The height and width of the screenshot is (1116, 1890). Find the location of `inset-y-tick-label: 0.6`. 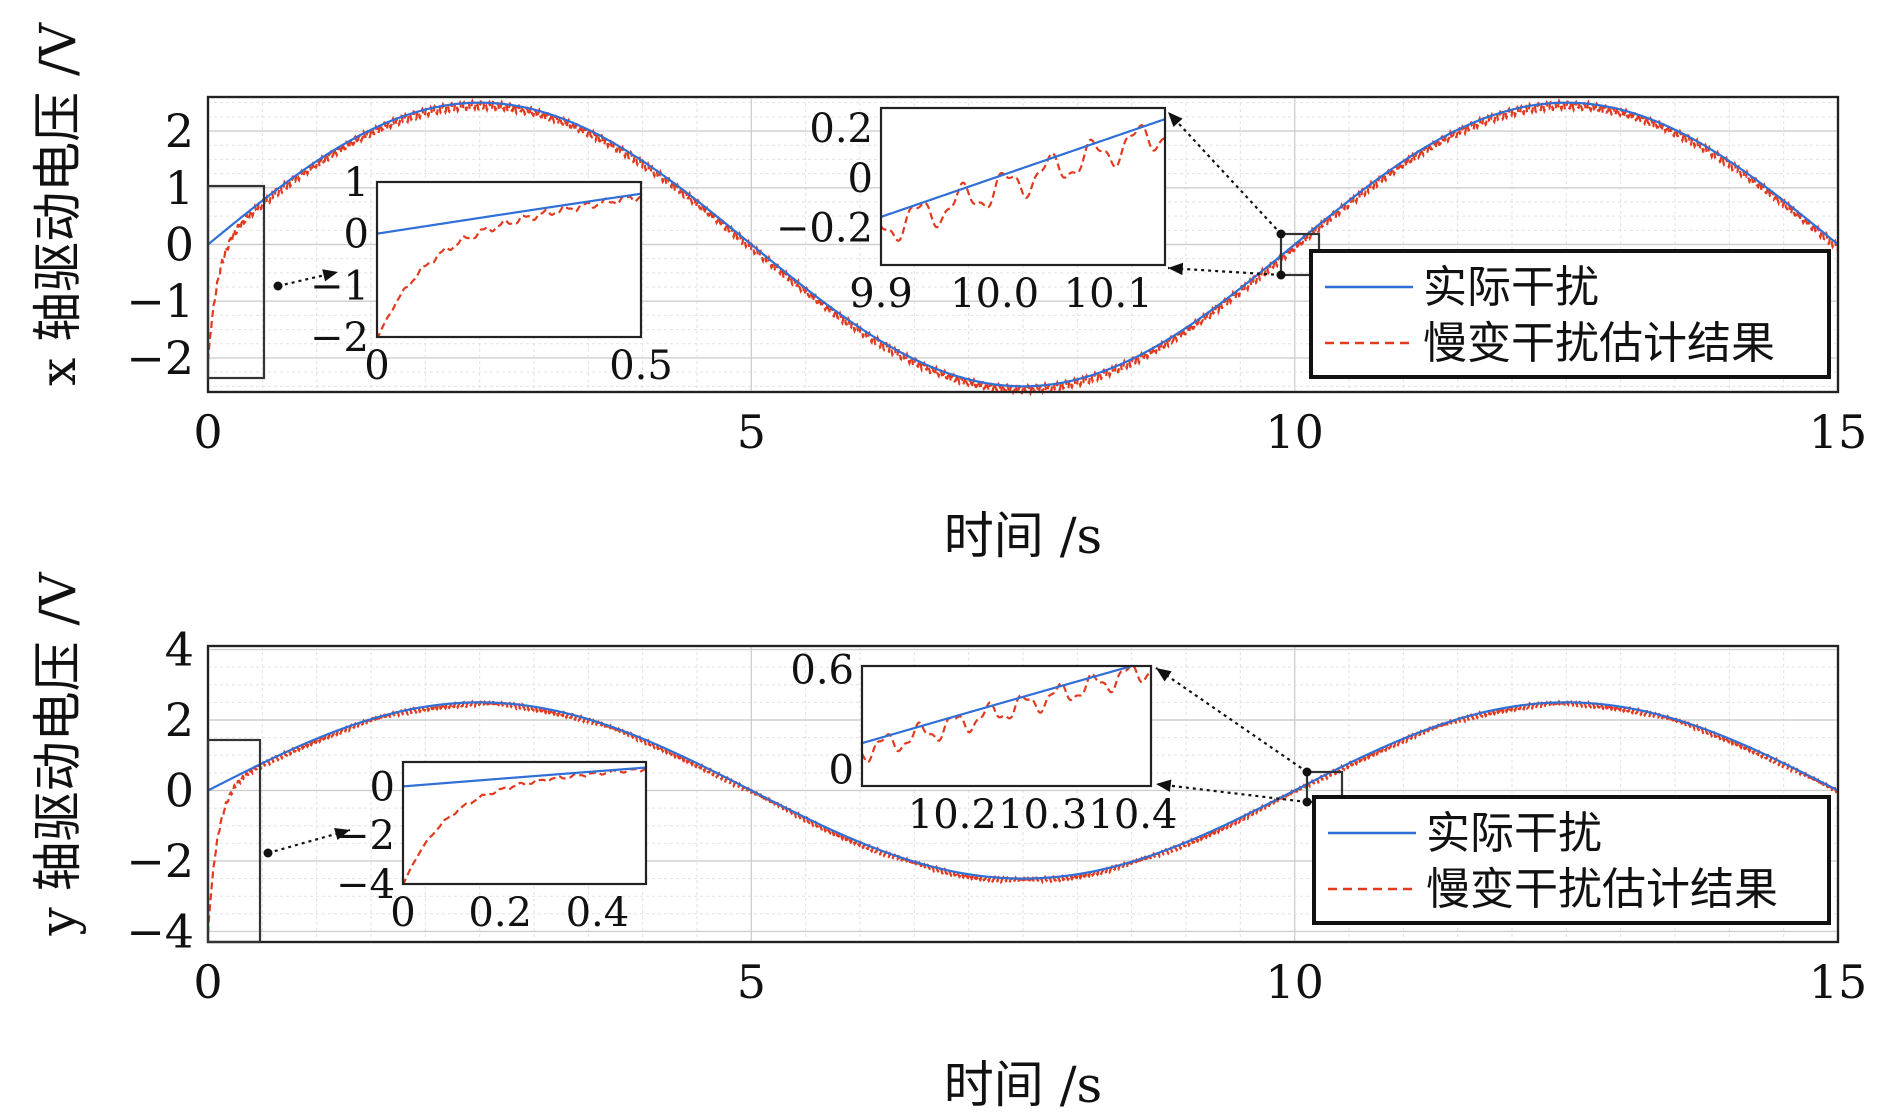

inset-y-tick-label: 0.6 is located at coordinates (822, 670).